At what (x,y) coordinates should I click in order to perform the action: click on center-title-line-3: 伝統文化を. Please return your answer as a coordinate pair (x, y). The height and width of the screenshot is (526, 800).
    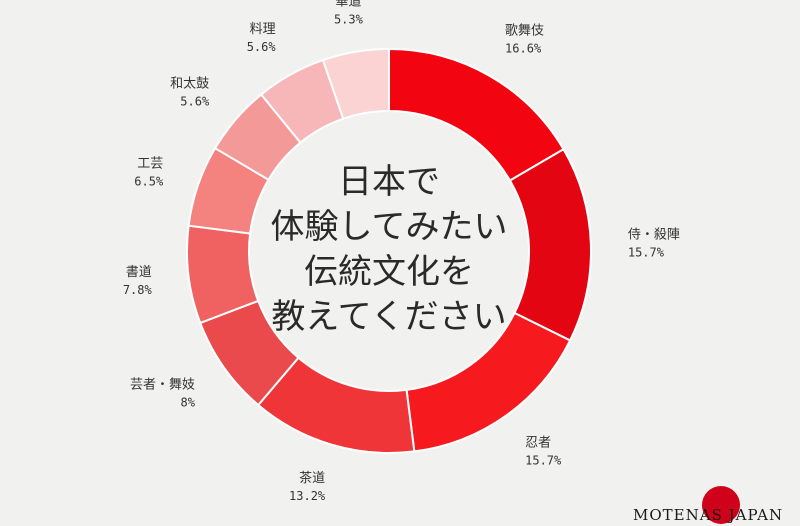
    Looking at the image, I should click on (389, 272).